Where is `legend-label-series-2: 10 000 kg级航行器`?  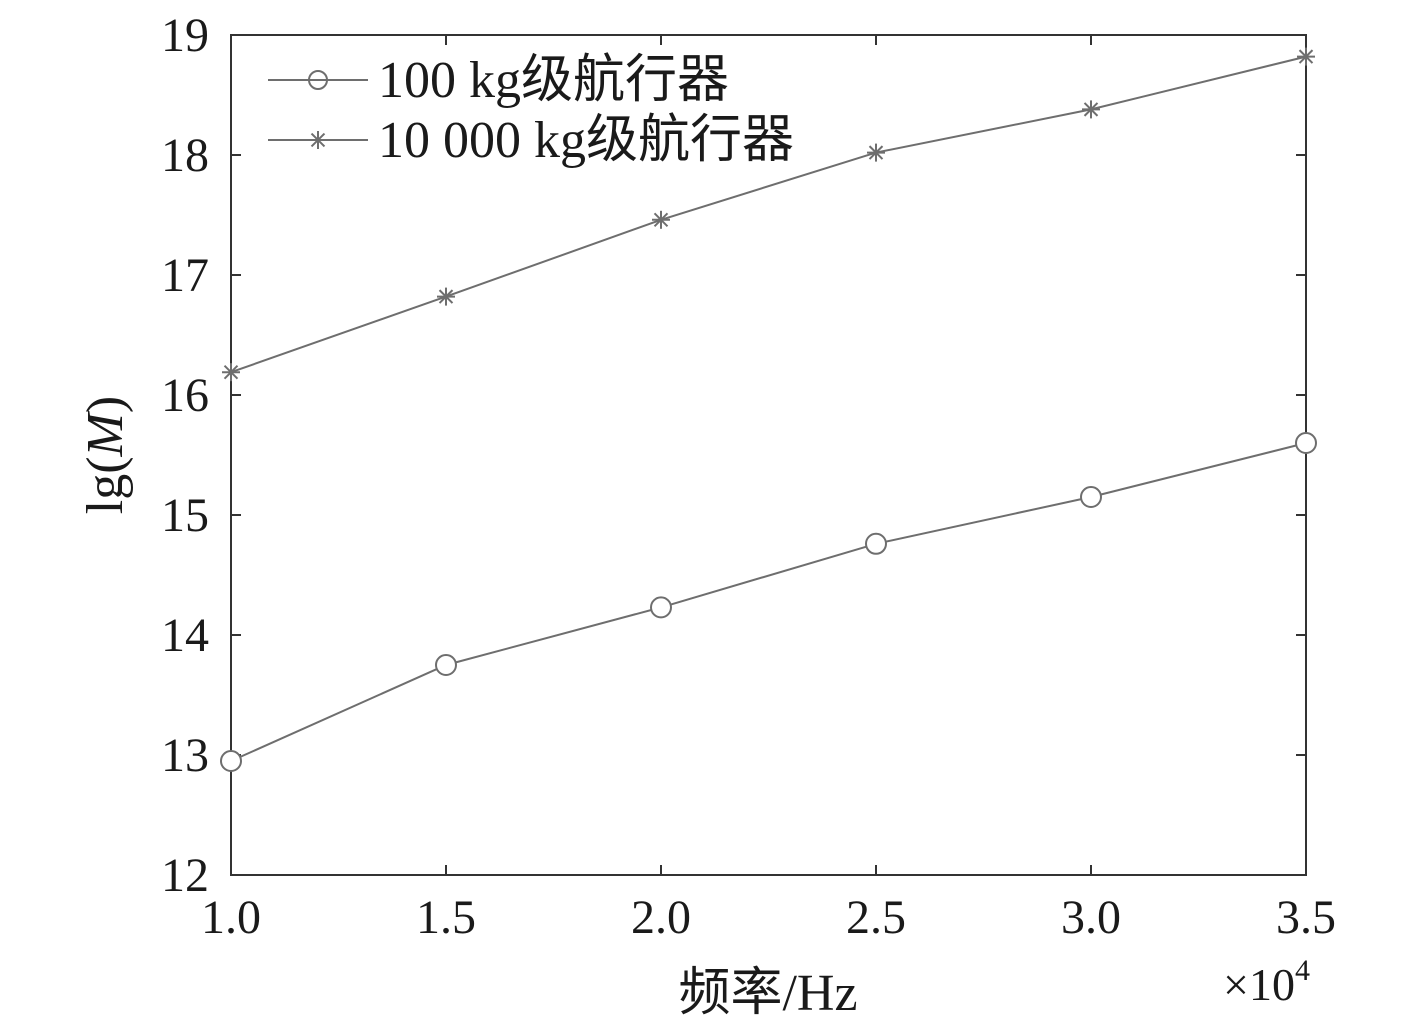
legend-label-series-2: 10 000 kg级航行器 is located at coordinates (586, 140).